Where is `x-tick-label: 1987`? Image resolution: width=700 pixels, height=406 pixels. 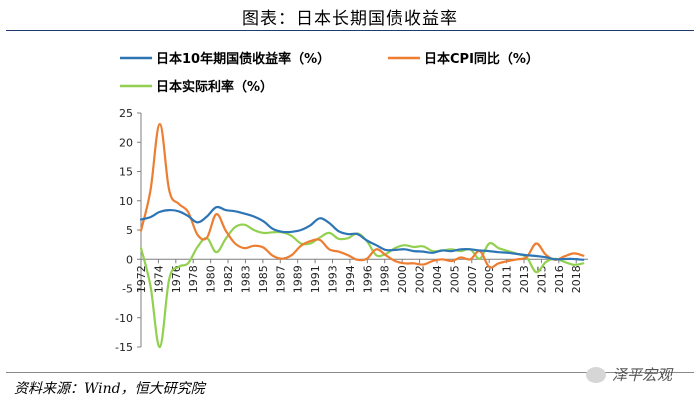
x-tick-label: 1987 is located at coordinates (280, 279).